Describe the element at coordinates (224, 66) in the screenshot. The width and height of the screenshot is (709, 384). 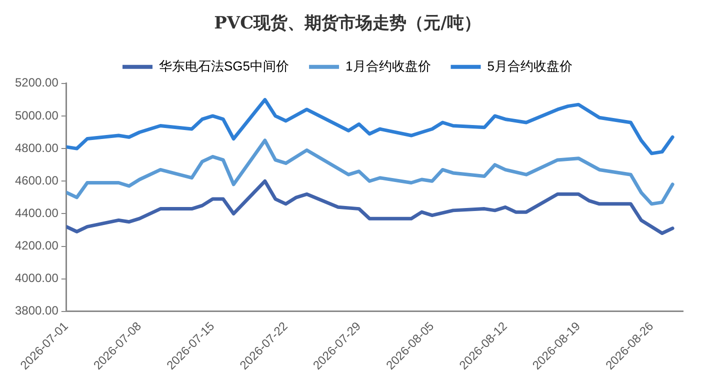
I see `legend-label: 华东电石法SG5中间价` at that location.